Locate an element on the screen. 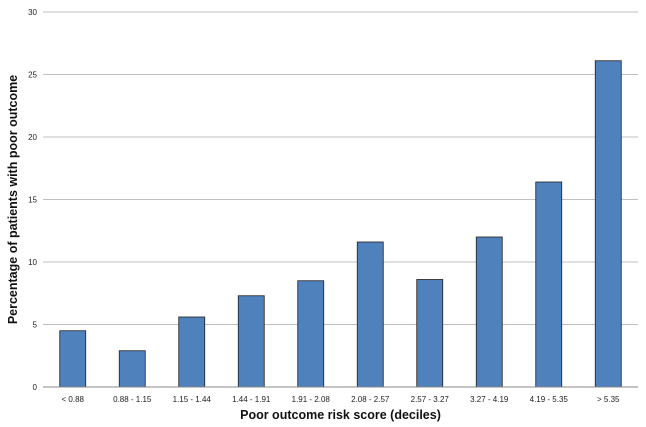 The image size is (646, 427). y-tick-label: 20 is located at coordinates (32, 137).